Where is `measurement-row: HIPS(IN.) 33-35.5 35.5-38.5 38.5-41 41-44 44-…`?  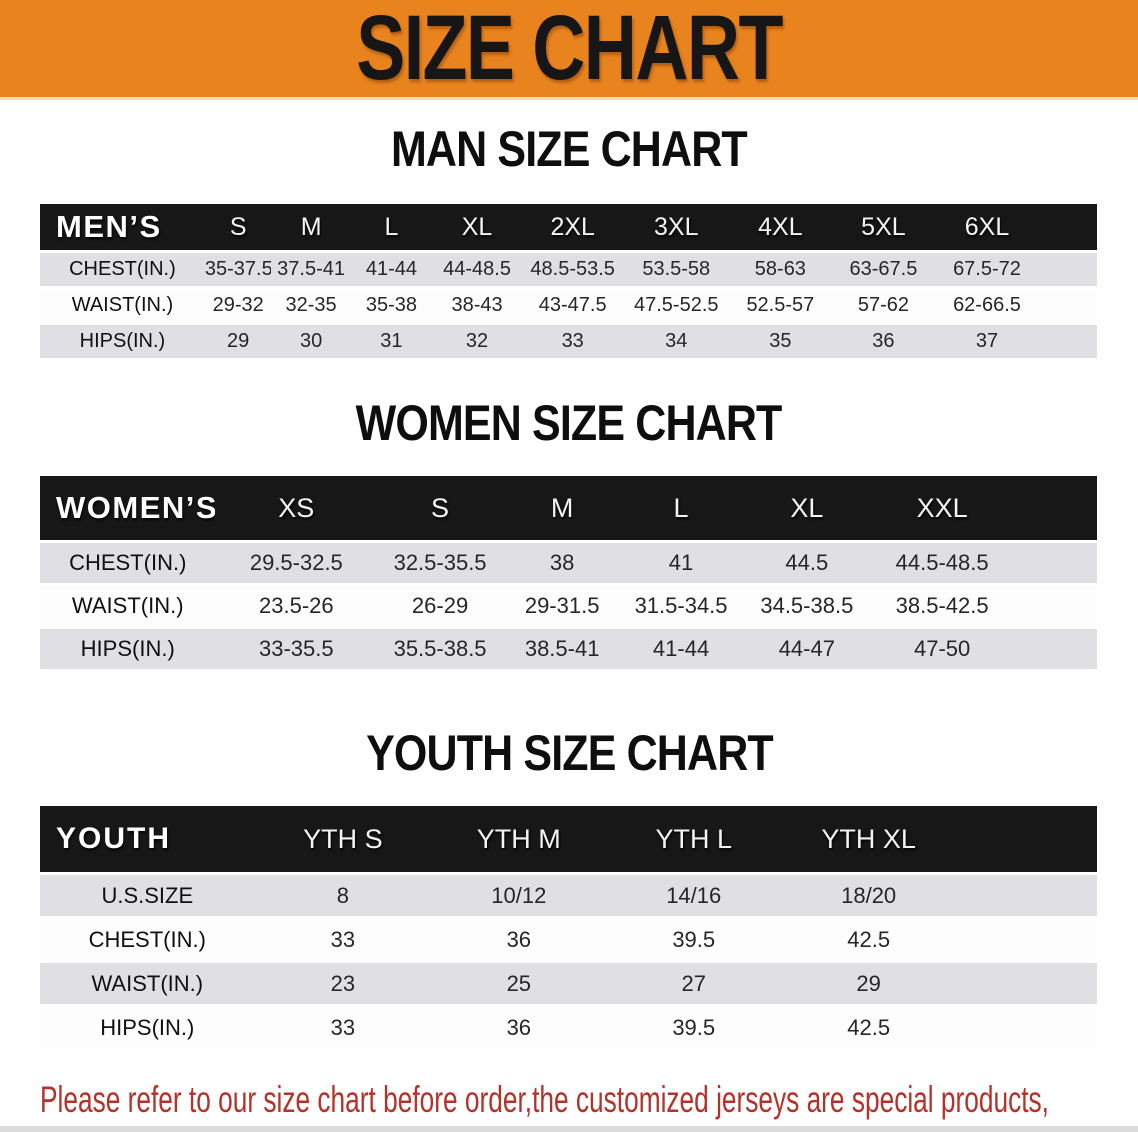 measurement-row: HIPS(IN.) 33-35.5 35.5-38.5 38.5-41 41-44 44-… is located at coordinates (568, 649).